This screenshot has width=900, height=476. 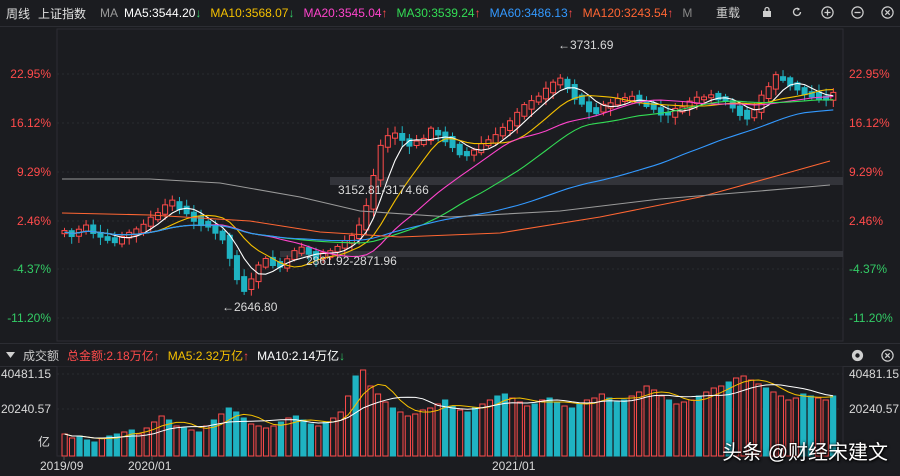 I want to click on ma-legend-item: MA30:3539.24↑, so click(x=439, y=13).